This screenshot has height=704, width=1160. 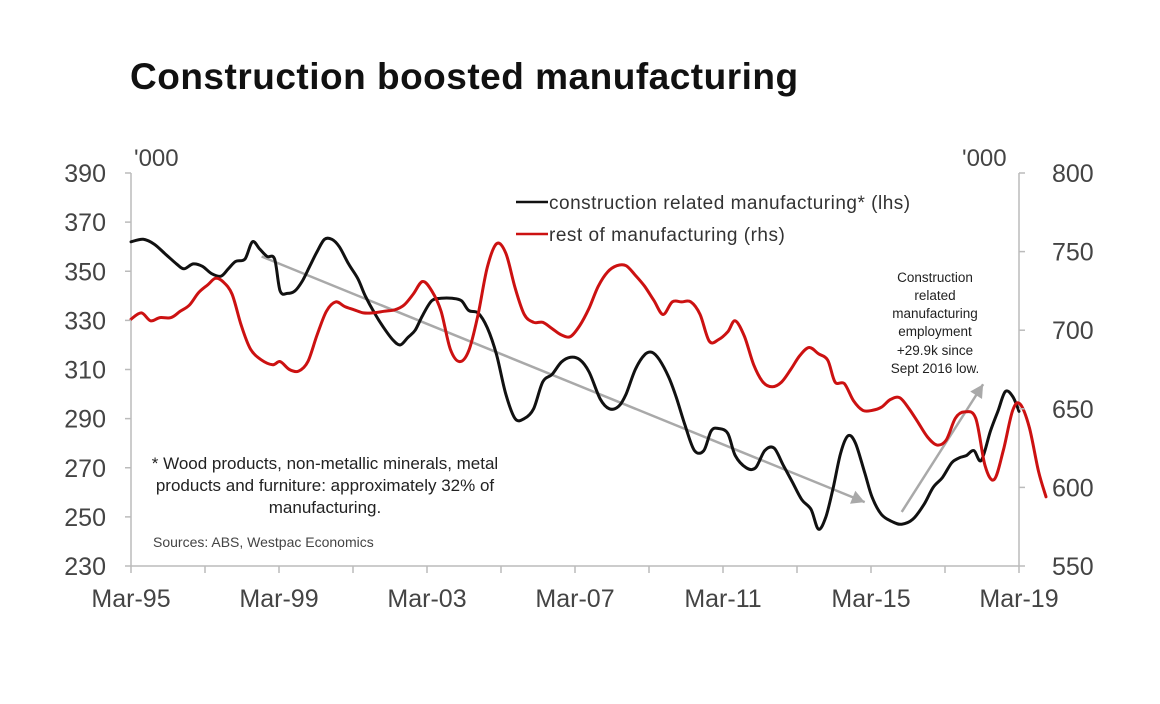 I want to click on right-tick-label: 600, so click(x=1073, y=488).